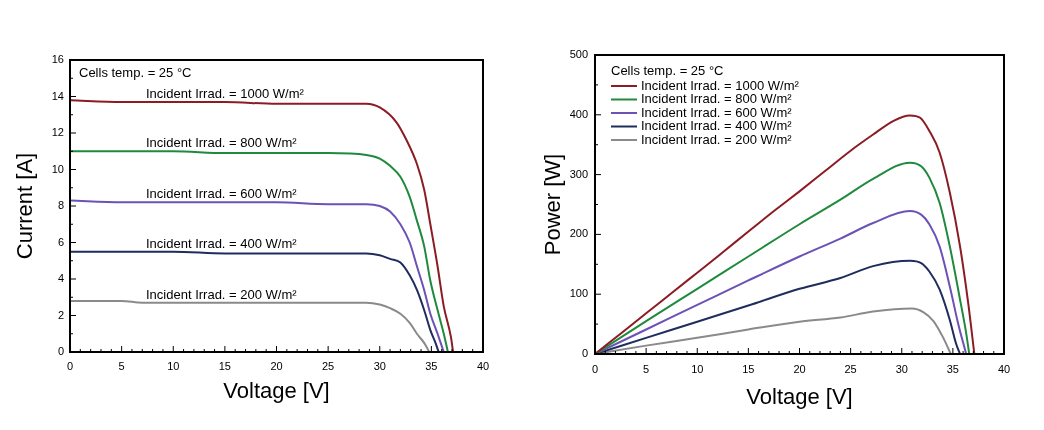  What do you see at coordinates (578, 293) in the screenshot?
I see `y-tick-label: 100` at bounding box center [578, 293].